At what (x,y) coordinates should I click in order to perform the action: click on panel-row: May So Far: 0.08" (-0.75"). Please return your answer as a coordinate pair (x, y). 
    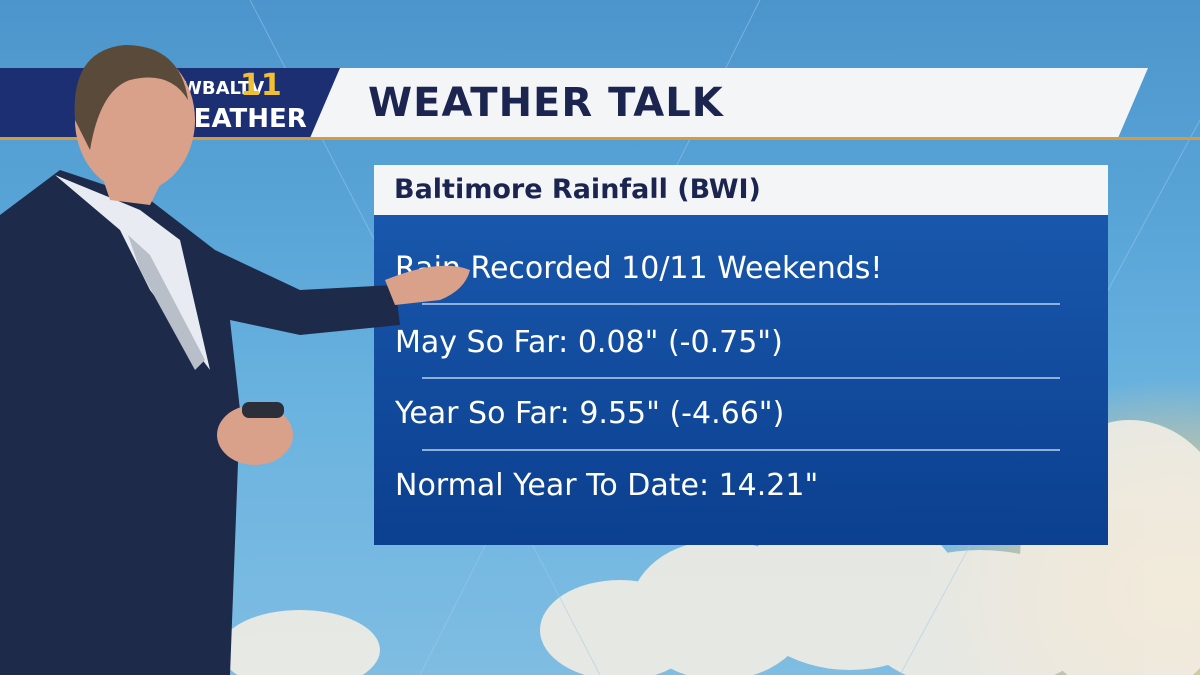
    Looking at the image, I should click on (589, 342).